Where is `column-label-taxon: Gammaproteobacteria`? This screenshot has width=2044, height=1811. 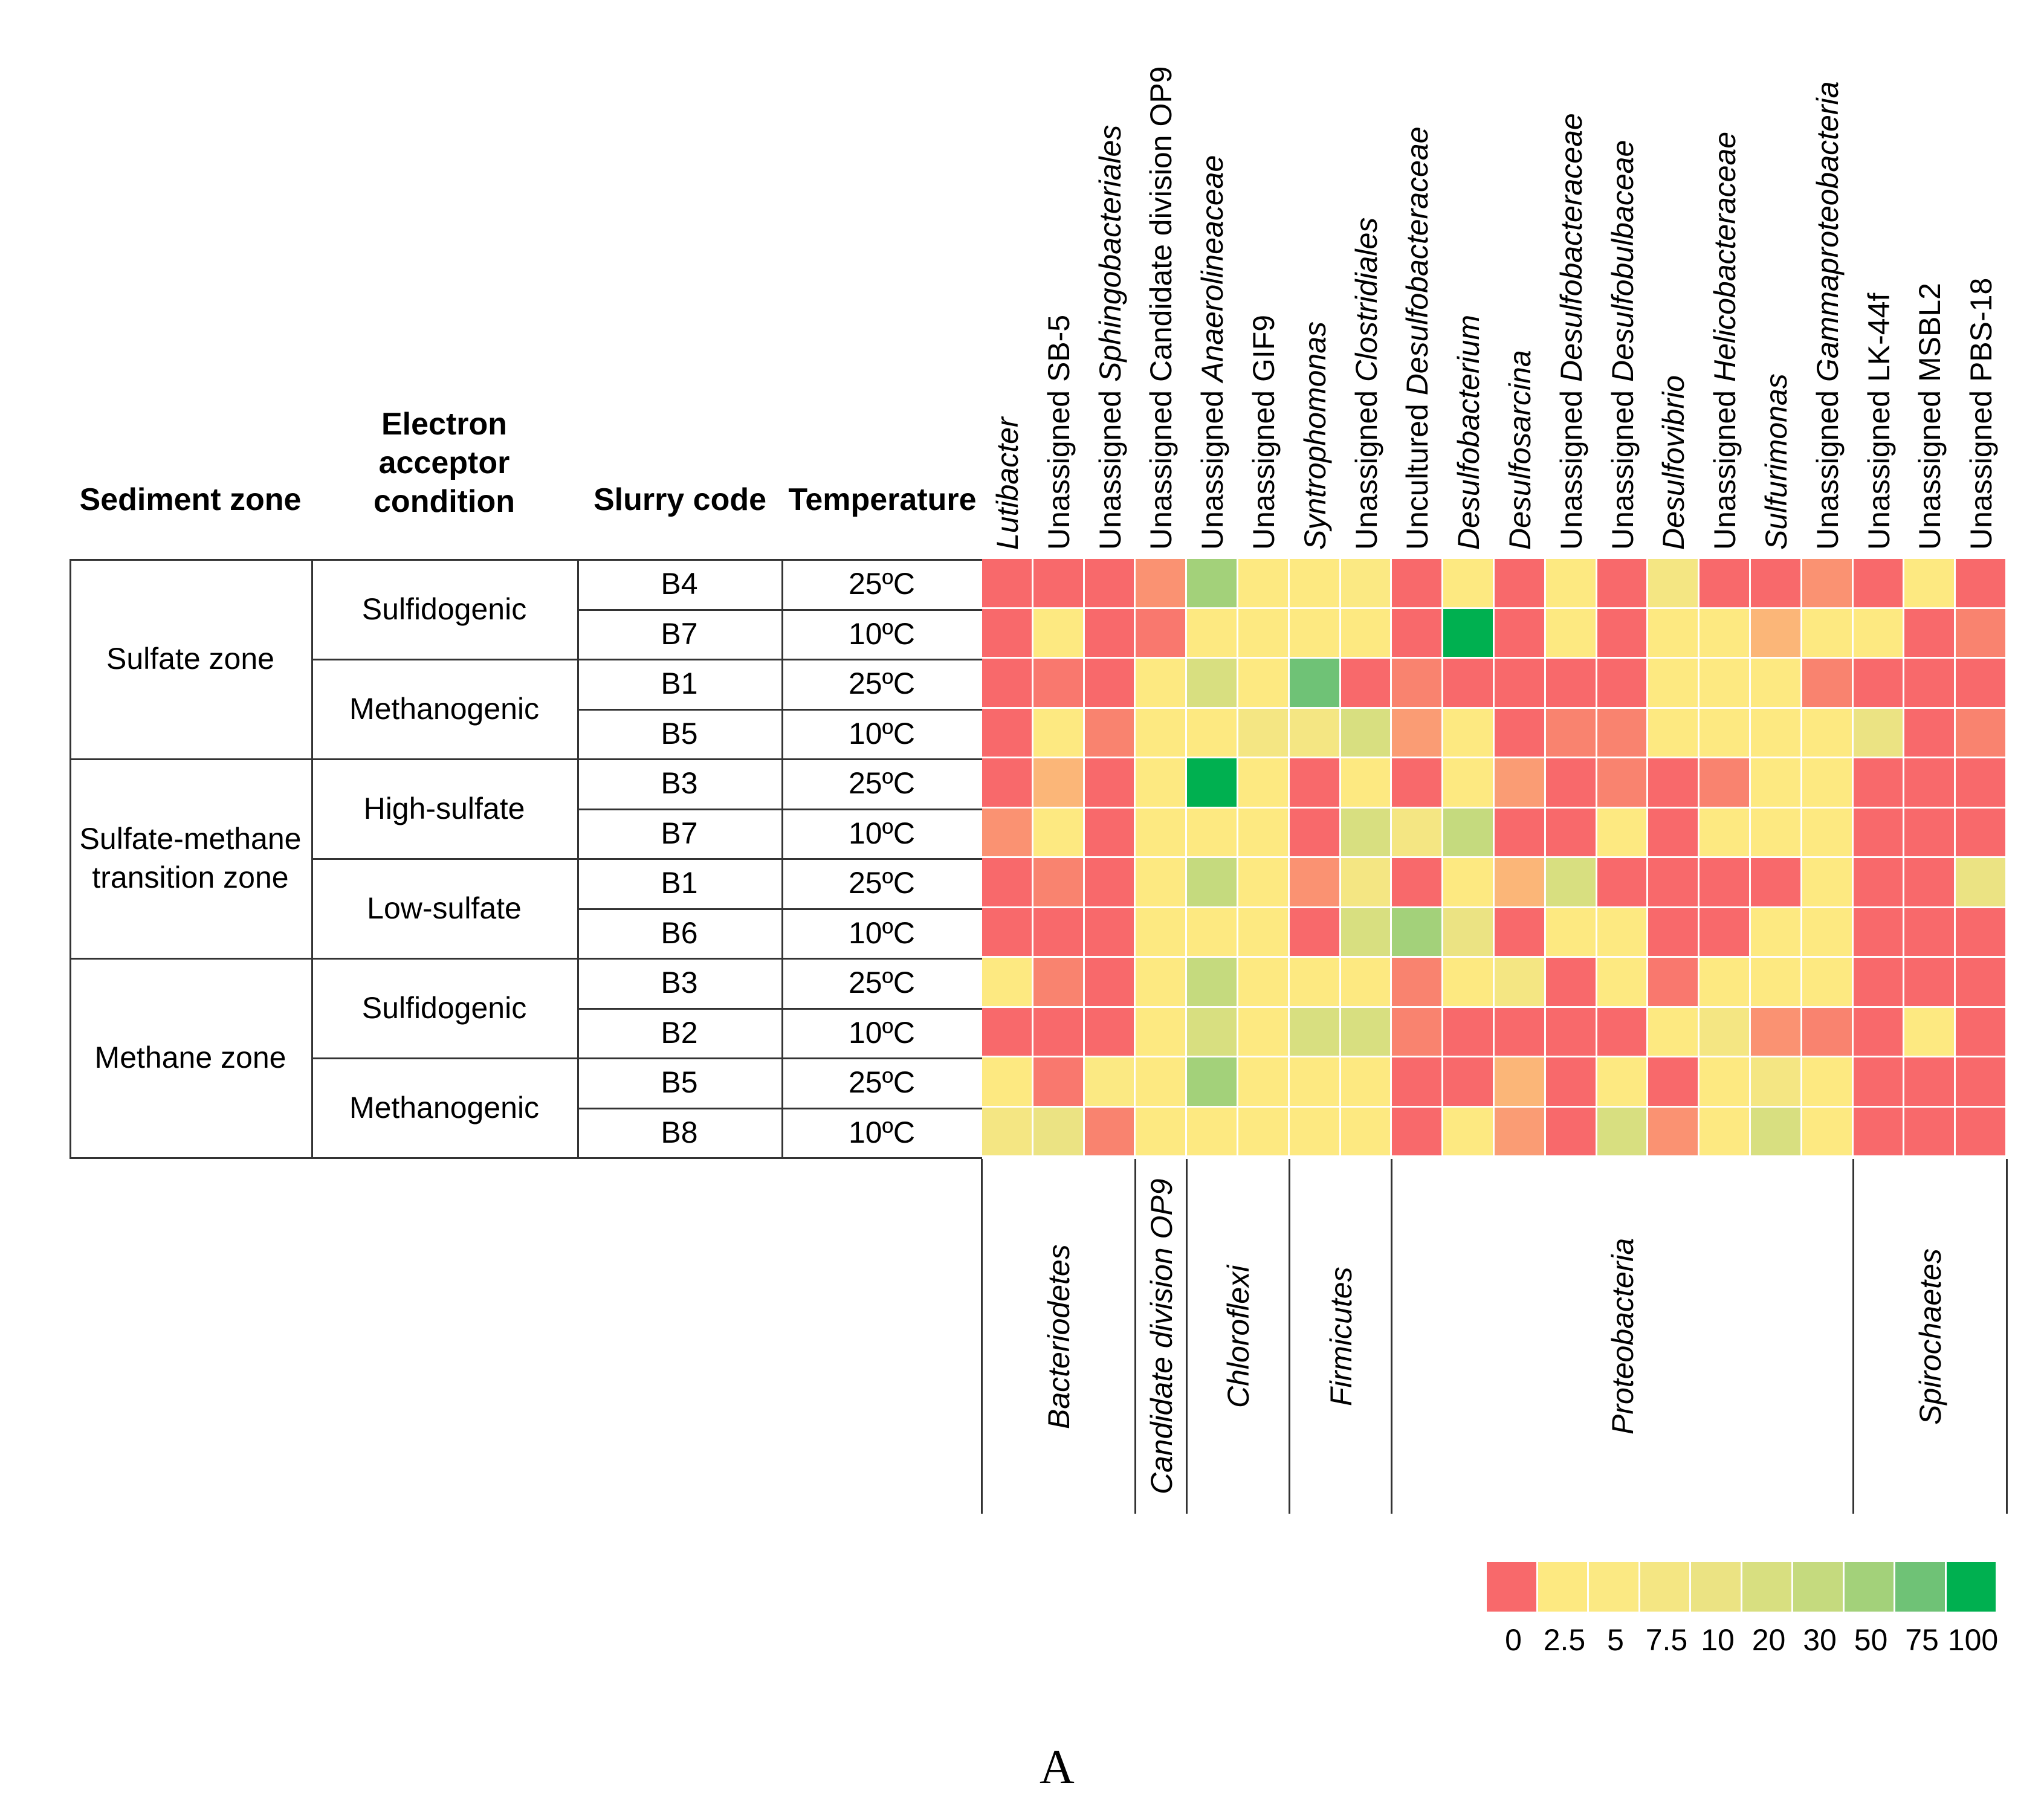
column-label-taxon: Gammaproteobacteria is located at coordinates (1827, 232).